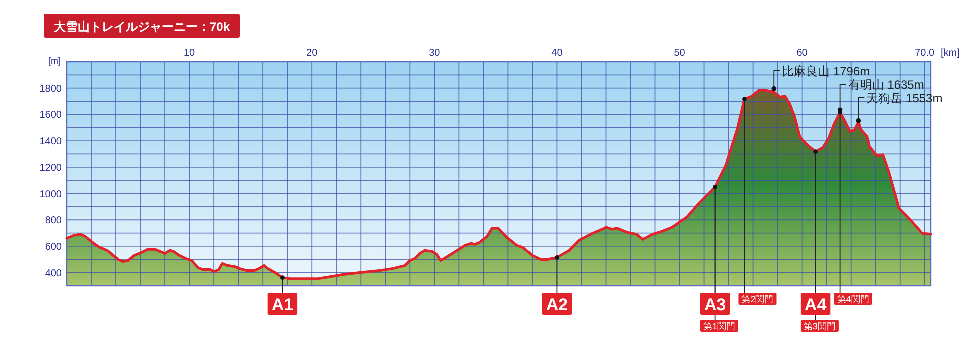  What do you see at coordinates (51, 89) in the screenshot?
I see `y-tick-label: 1800` at bounding box center [51, 89].